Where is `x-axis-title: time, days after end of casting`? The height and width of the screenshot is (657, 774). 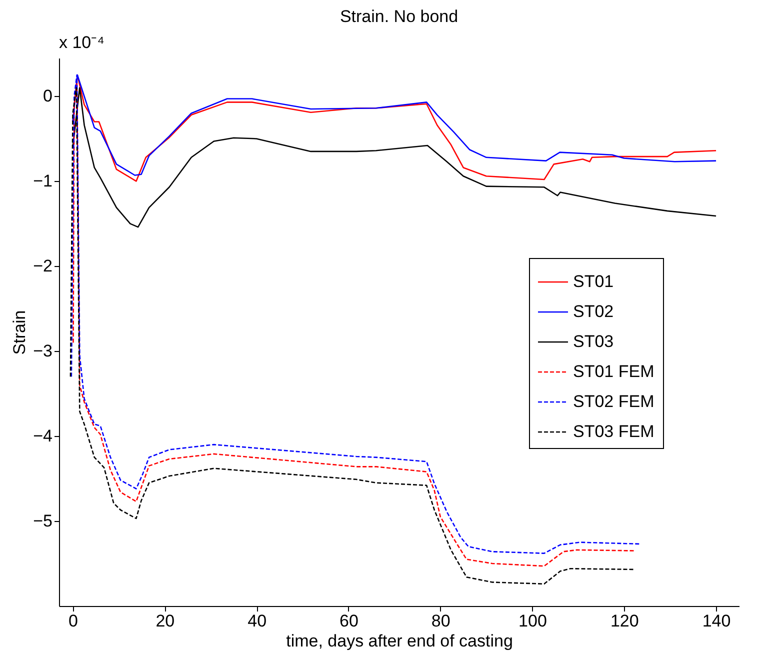 x-axis-title: time, days after end of casting is located at coordinates (399, 641).